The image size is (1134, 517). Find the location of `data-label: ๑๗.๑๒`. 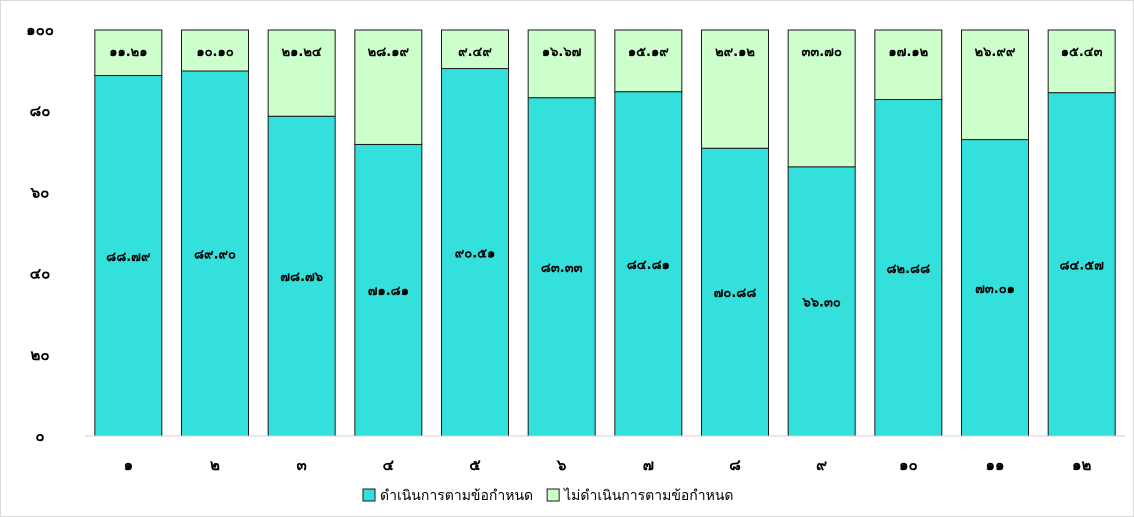

data-label: ๑๗.๑๒ is located at coordinates (908, 52).